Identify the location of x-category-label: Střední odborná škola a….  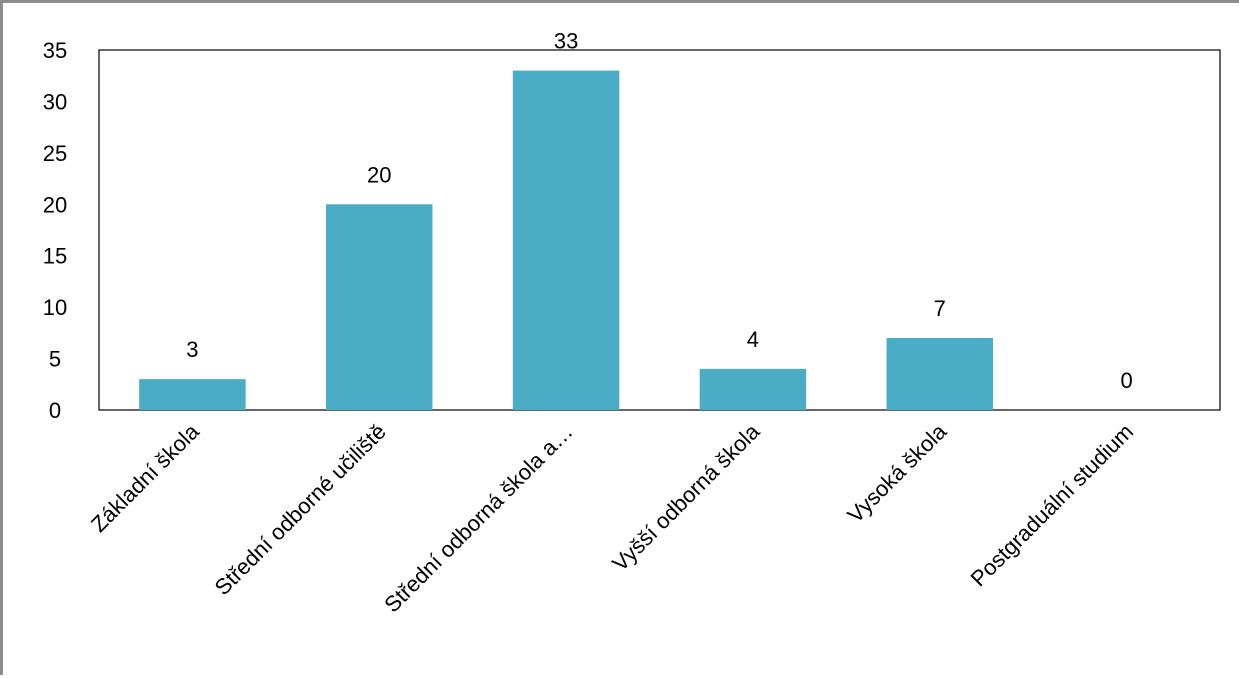
(478, 518).